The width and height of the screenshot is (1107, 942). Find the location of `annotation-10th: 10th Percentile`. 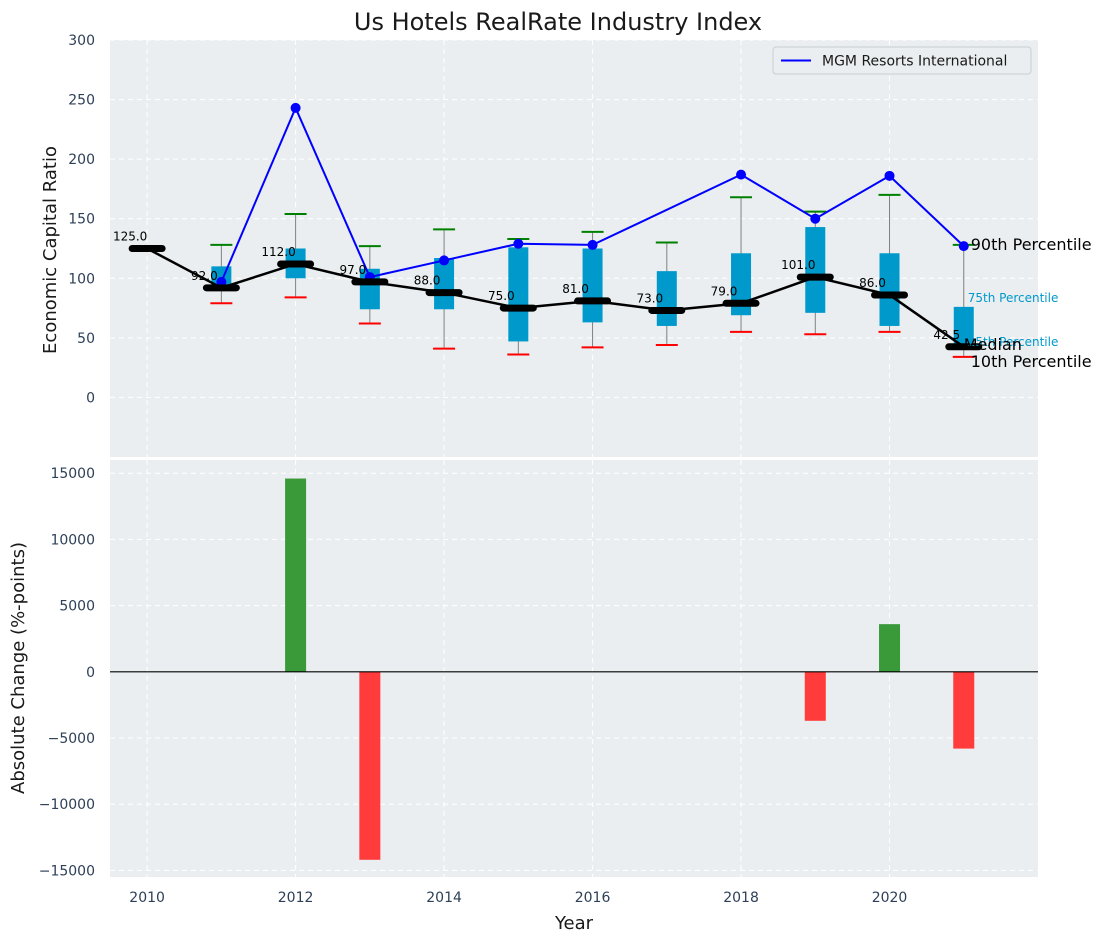

annotation-10th: 10th Percentile is located at coordinates (1031, 361).